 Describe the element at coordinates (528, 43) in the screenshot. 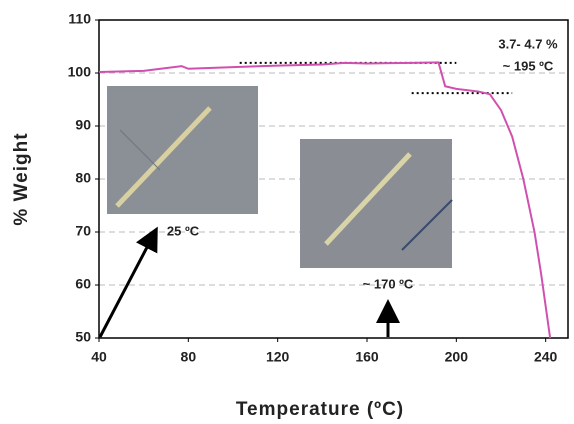

I see `annotation: 3.7- 4.7 %` at that location.